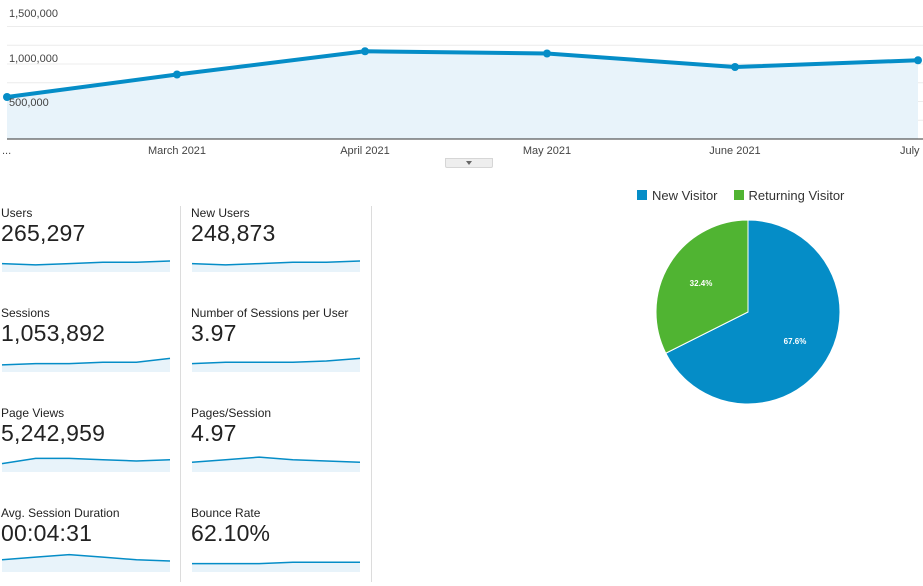 The image size is (923, 586). I want to click on pie-legend: New Visitor Returning Visitor, so click(748, 195).